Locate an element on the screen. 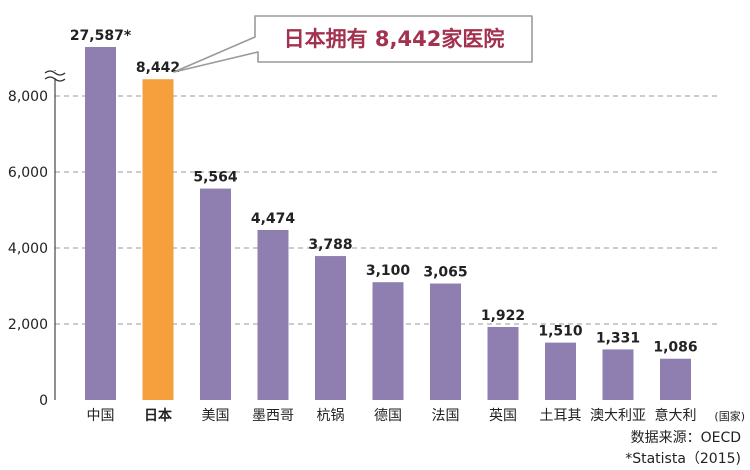 Image resolution: width=750 pixels, height=470 pixels. source-note: 数据来源：OECD is located at coordinates (686, 438).